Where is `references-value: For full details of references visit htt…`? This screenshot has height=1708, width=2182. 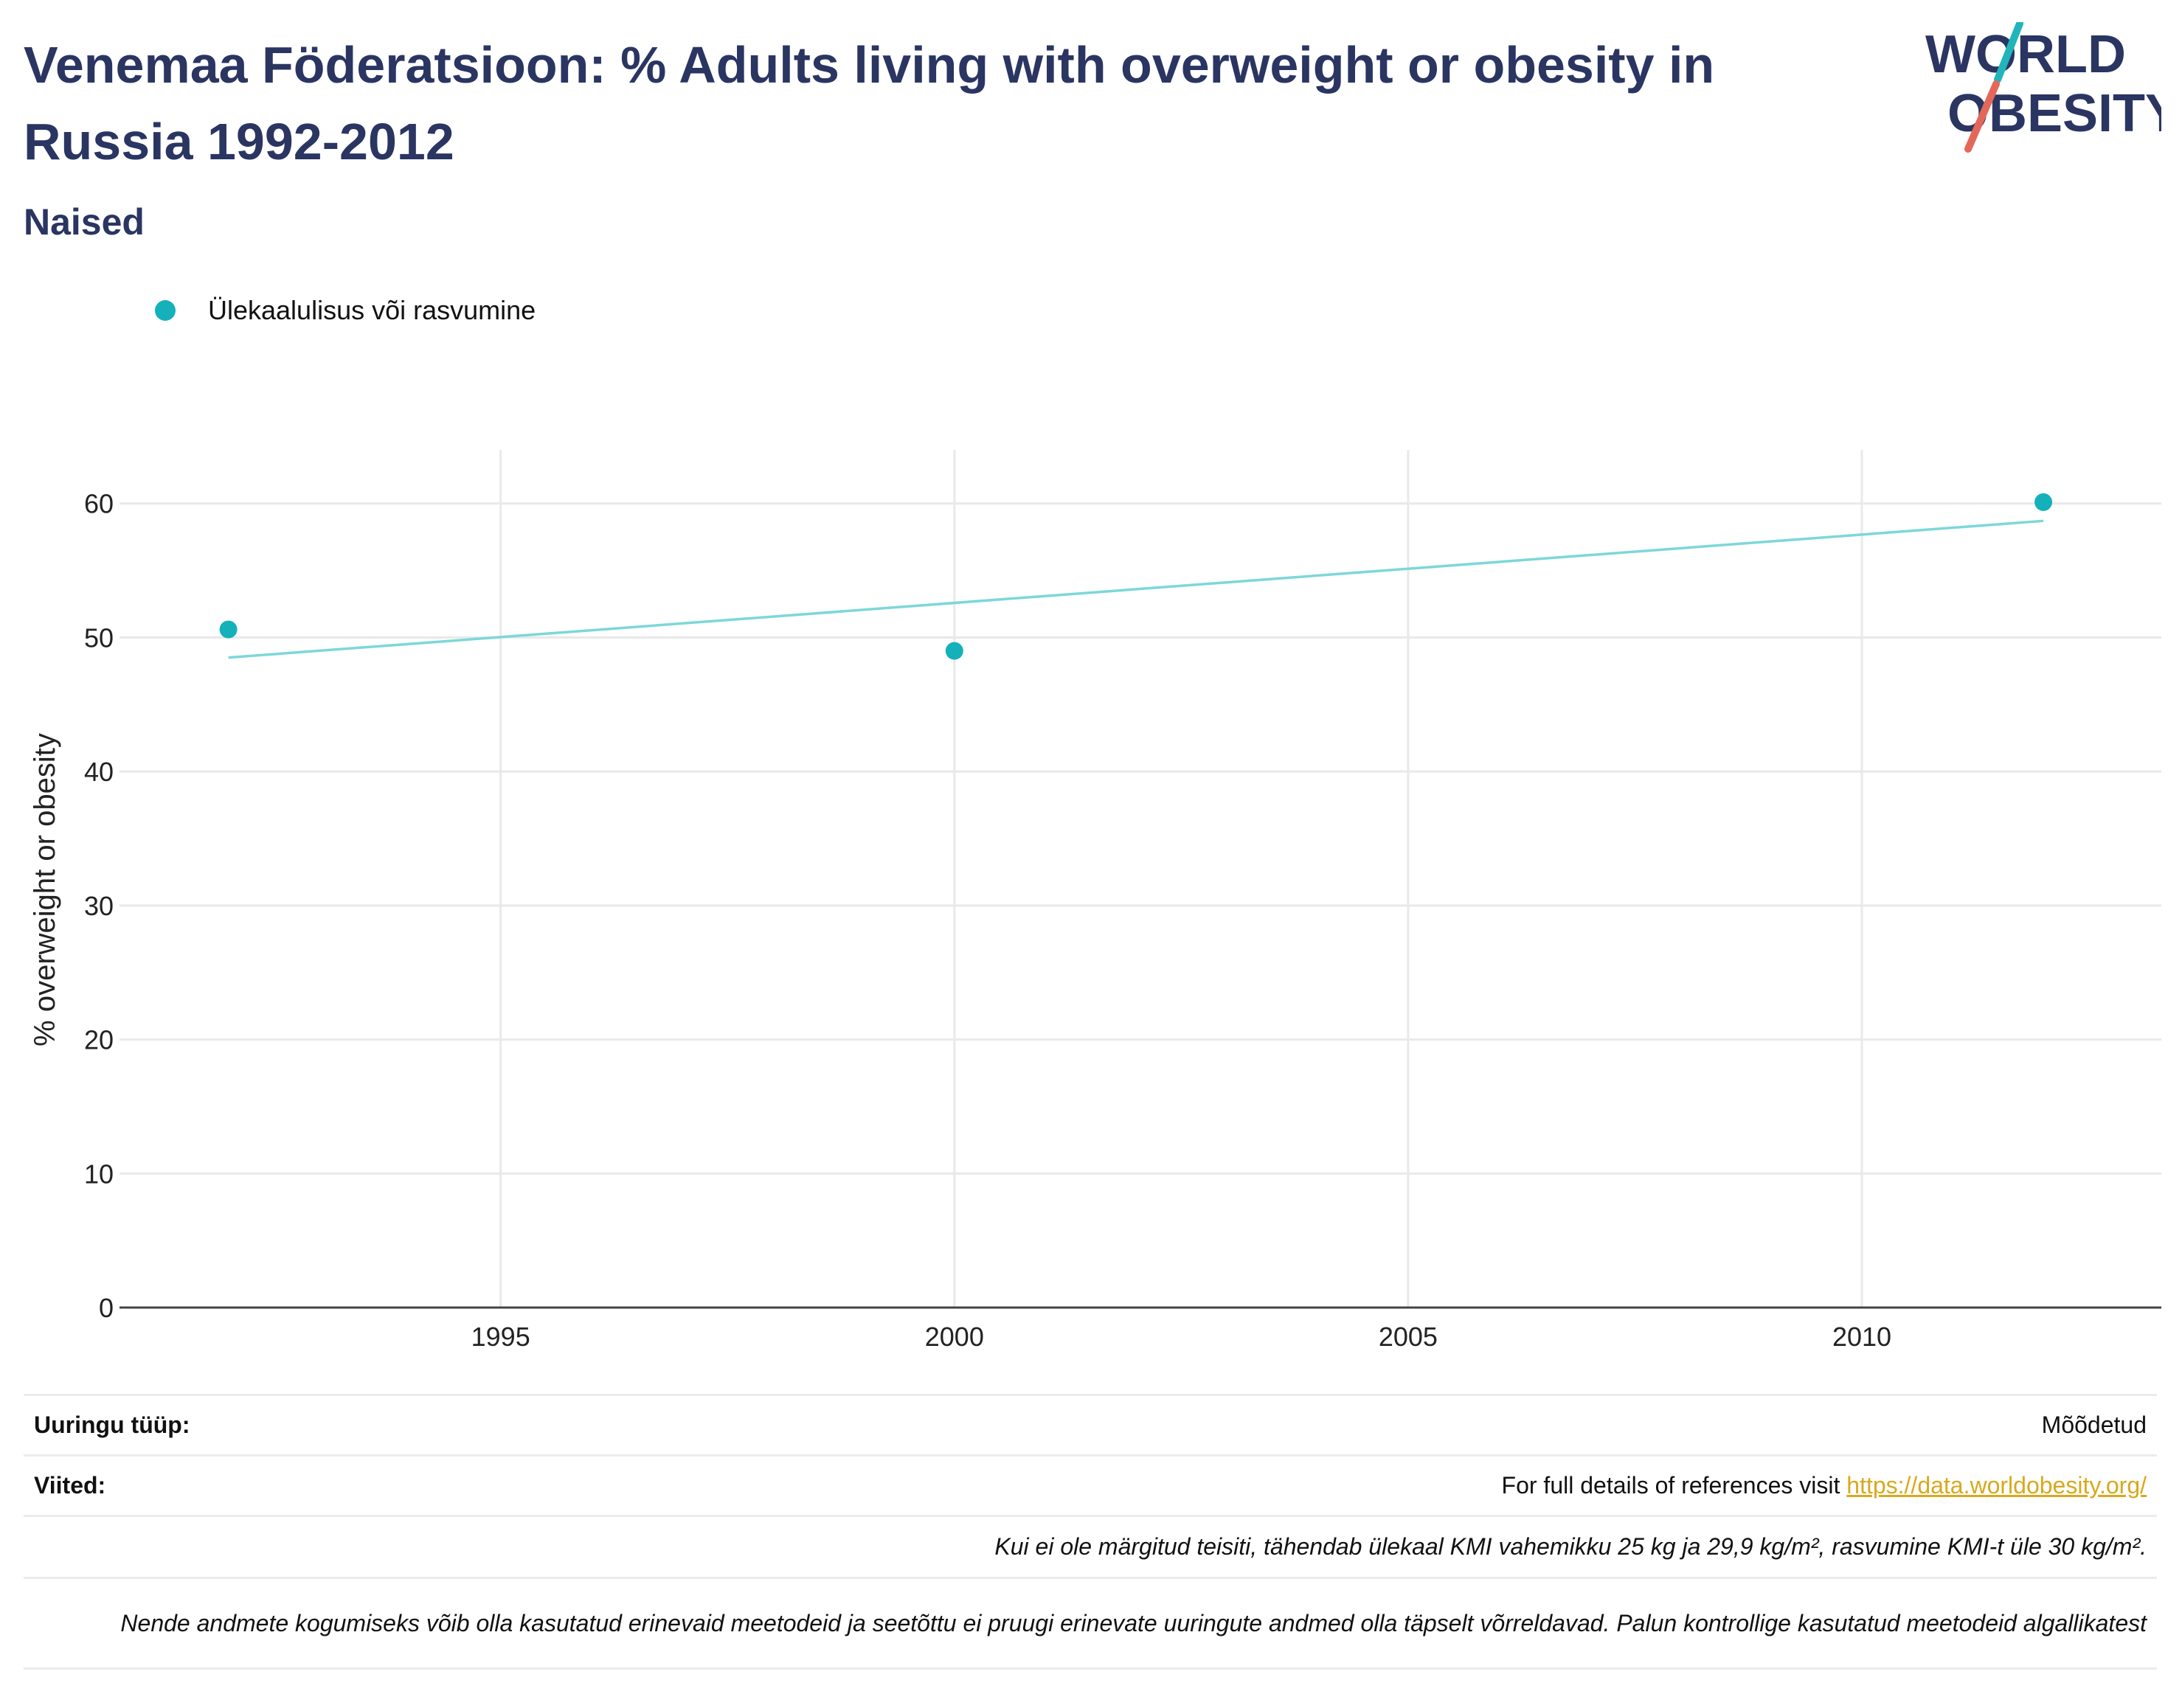 references-value: For full details of references visit htt… is located at coordinates (1824, 1485).